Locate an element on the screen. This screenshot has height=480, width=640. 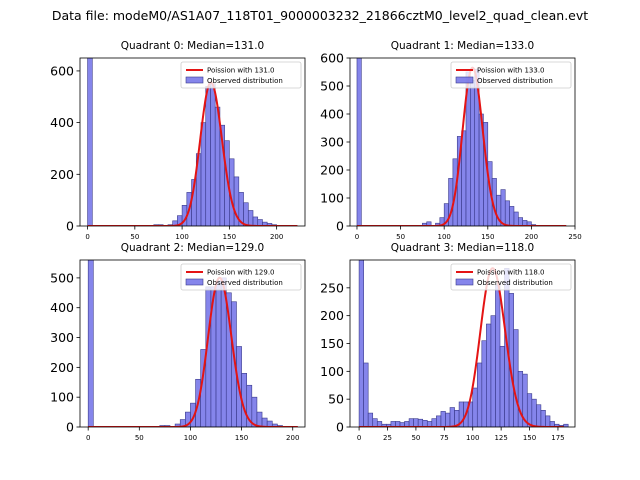
x-tick-label: 250 is located at coordinates (574, 237).